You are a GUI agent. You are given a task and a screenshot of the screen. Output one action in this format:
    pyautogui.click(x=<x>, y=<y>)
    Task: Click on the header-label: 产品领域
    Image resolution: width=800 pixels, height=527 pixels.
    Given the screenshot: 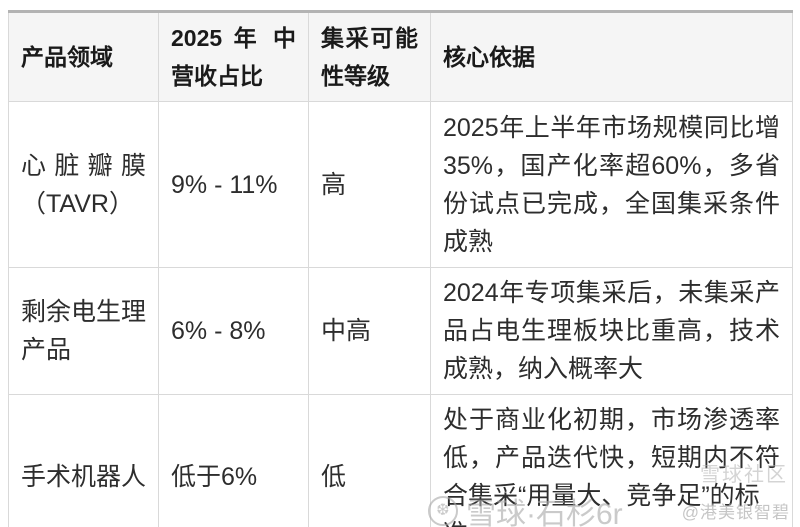 What is the action you would take?
    pyautogui.click(x=67, y=57)
    